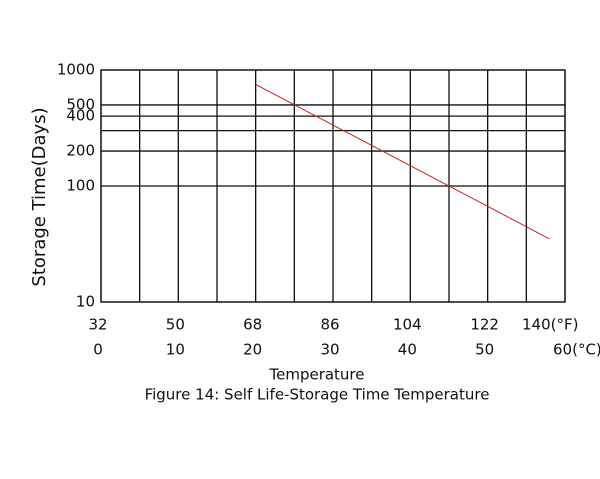 The width and height of the screenshot is (600, 479). What do you see at coordinates (316, 375) in the screenshot?
I see `x-axis-title: Temperature` at bounding box center [316, 375].